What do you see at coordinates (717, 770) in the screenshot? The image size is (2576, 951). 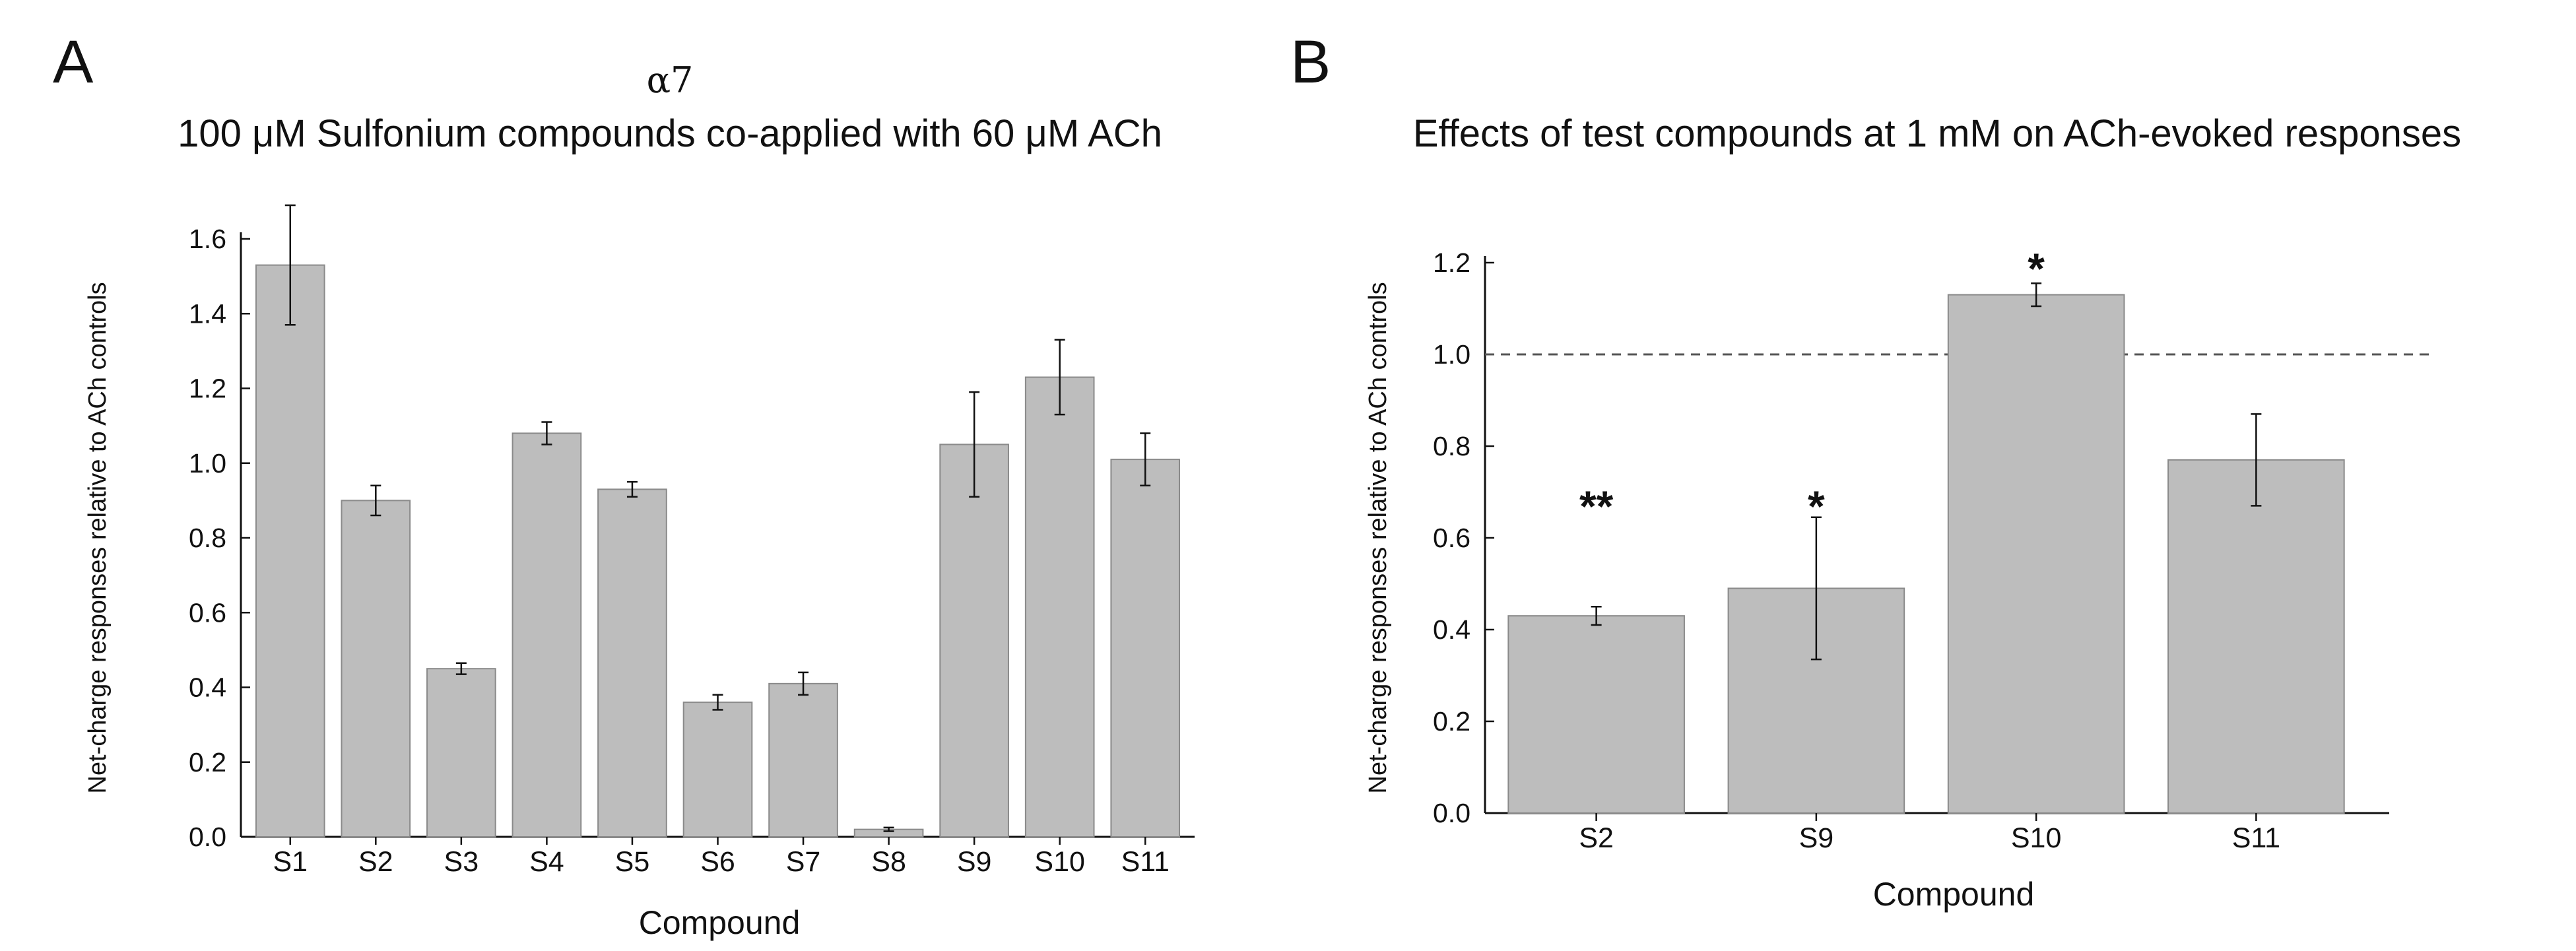 I see `panel-a-bar-s6` at bounding box center [717, 770].